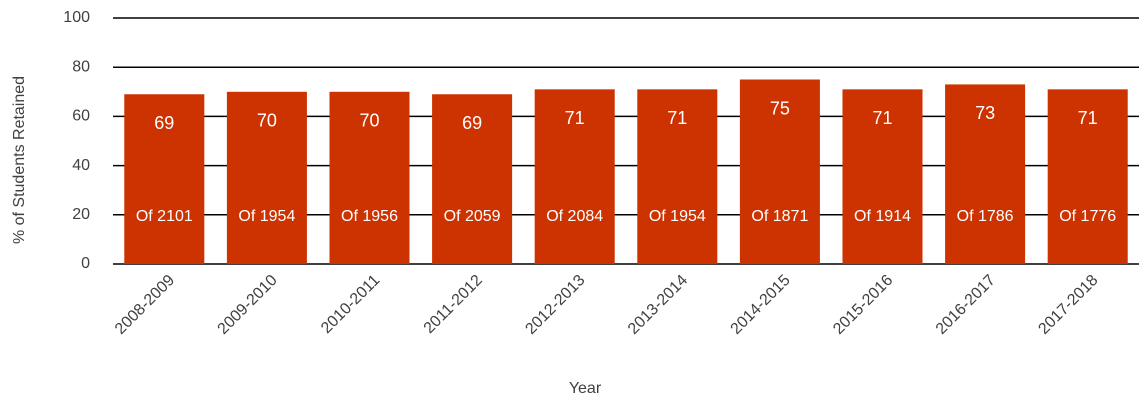 This screenshot has width=1139, height=403. What do you see at coordinates (248, 305) in the screenshot?
I see `x-tick-label: 2009-2010` at bounding box center [248, 305].